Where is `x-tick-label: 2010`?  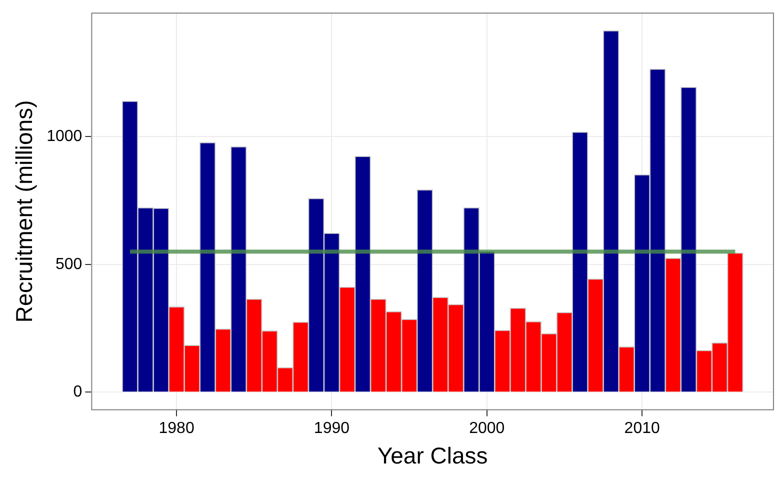 x-tick-label: 2010 is located at coordinates (642, 429).